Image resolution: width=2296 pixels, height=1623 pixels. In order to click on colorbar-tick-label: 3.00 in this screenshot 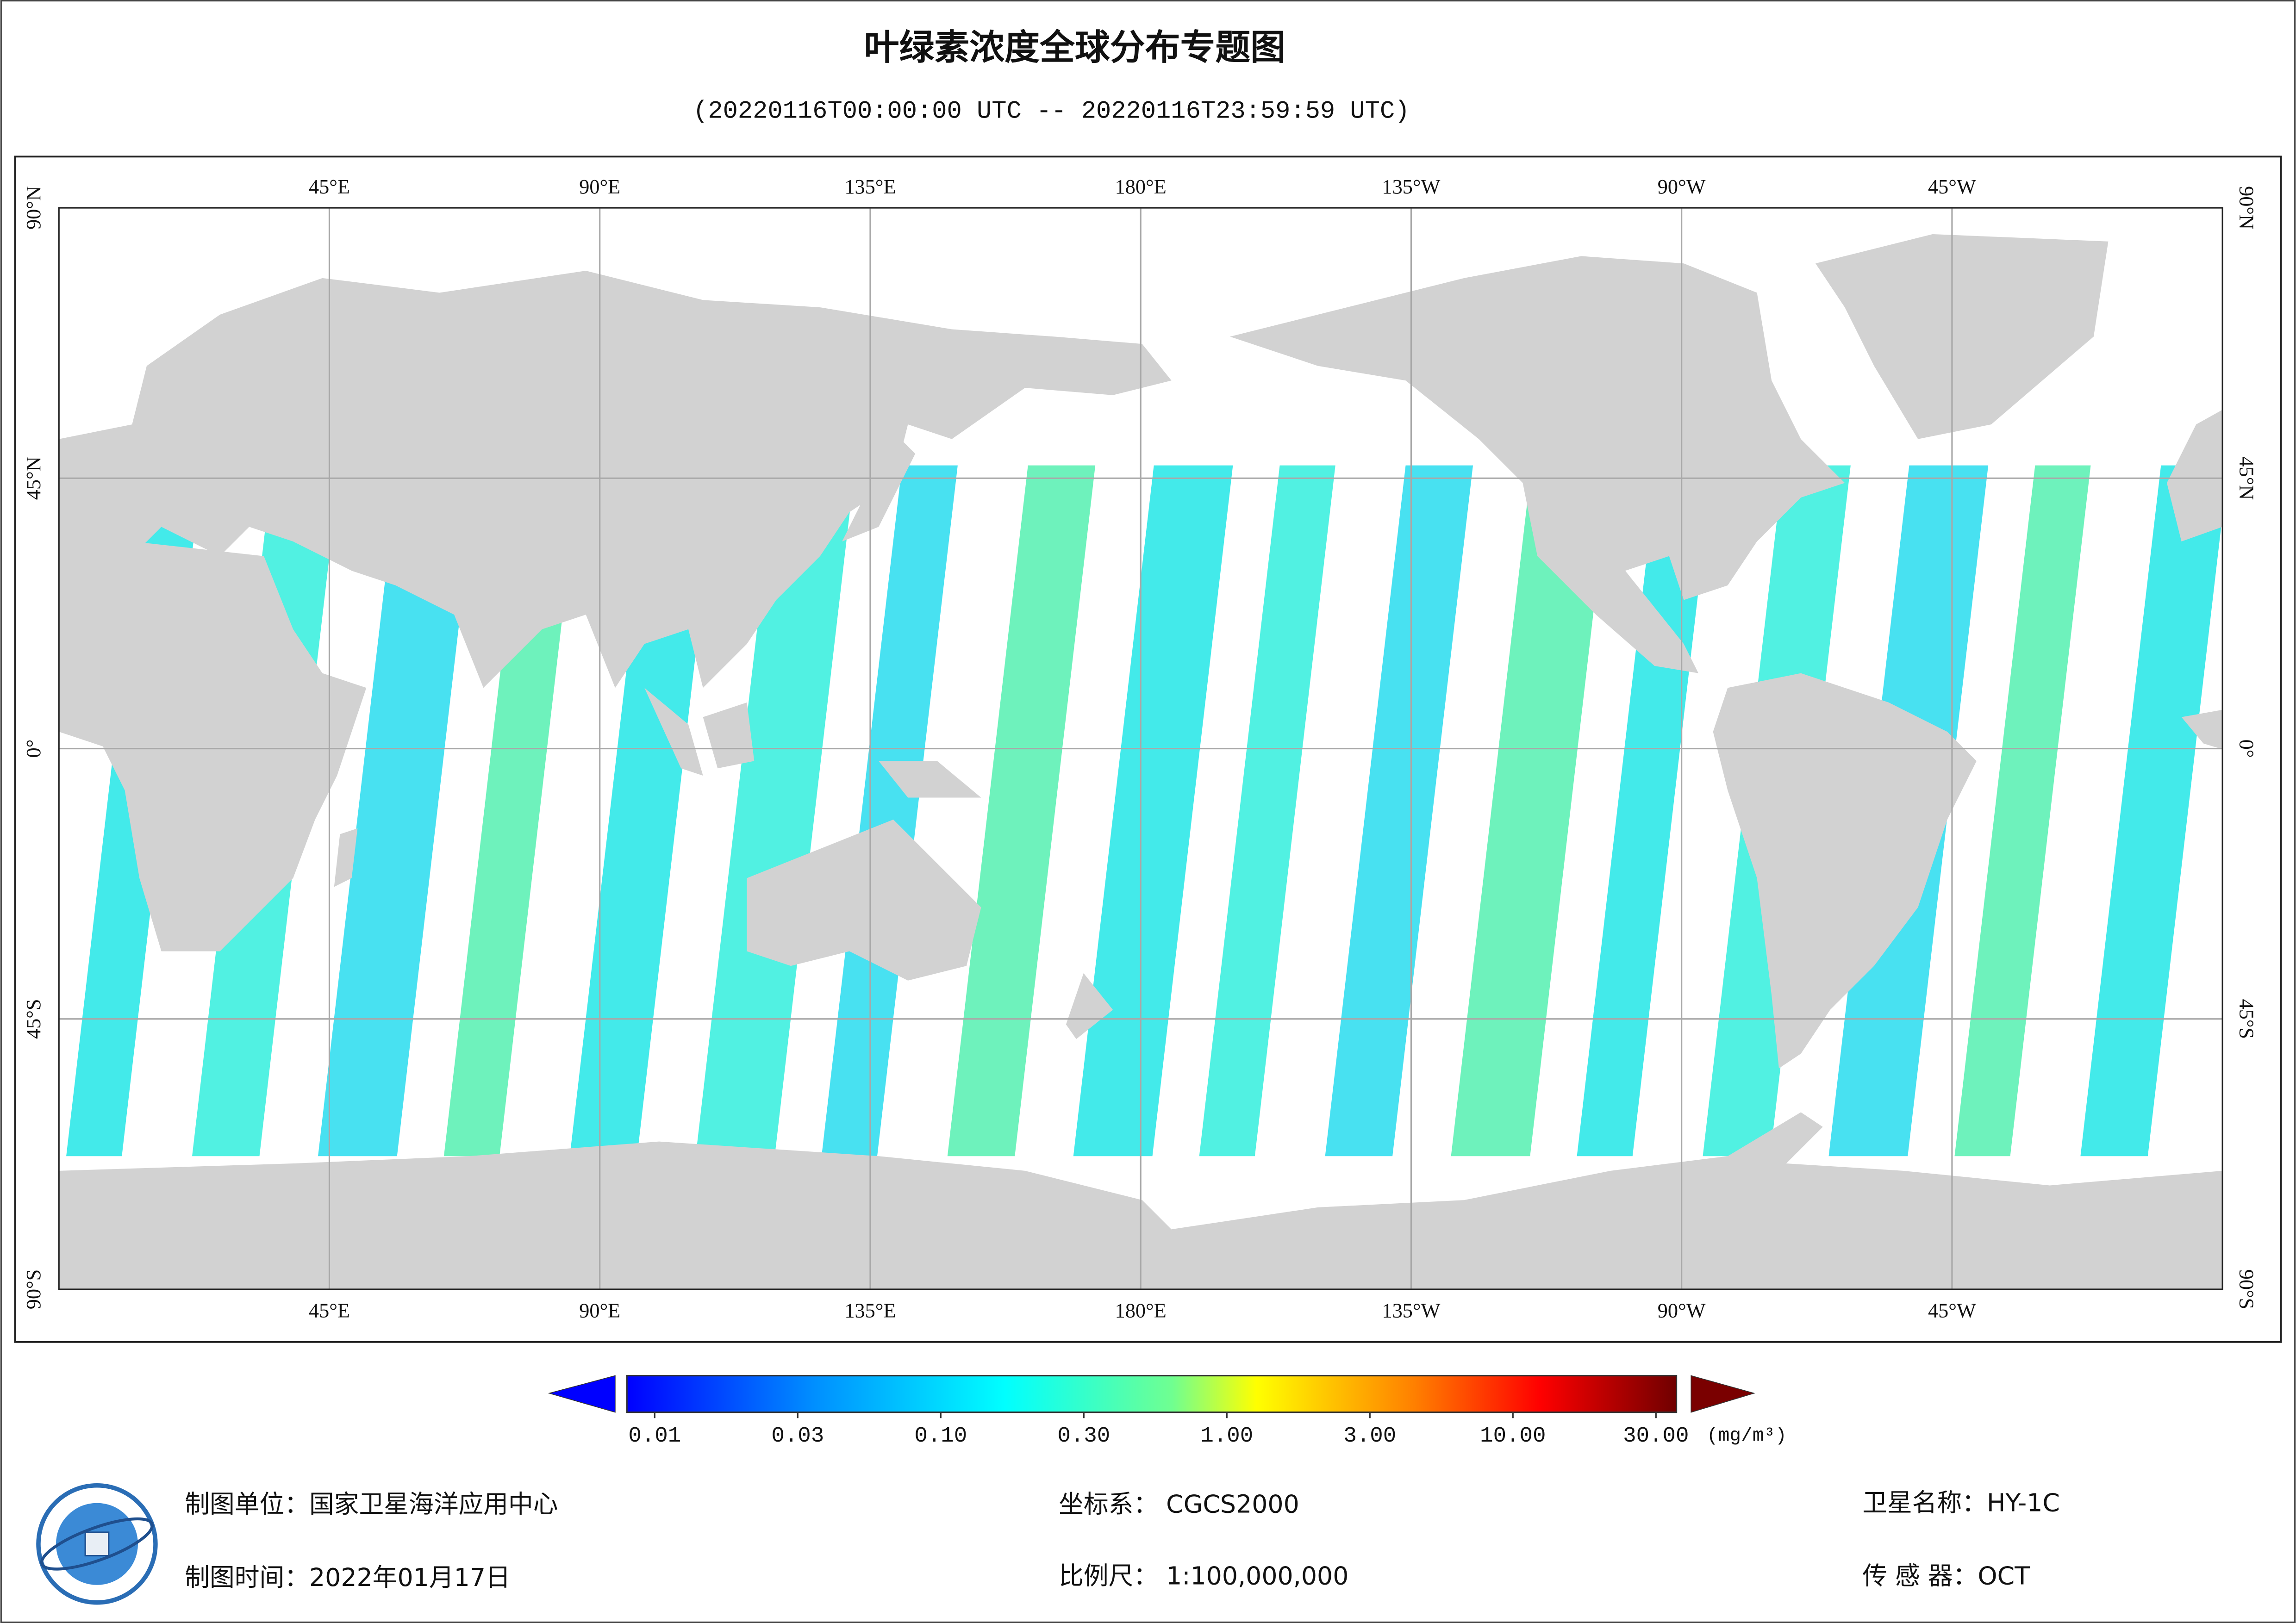, I will do `click(1369, 1436)`.